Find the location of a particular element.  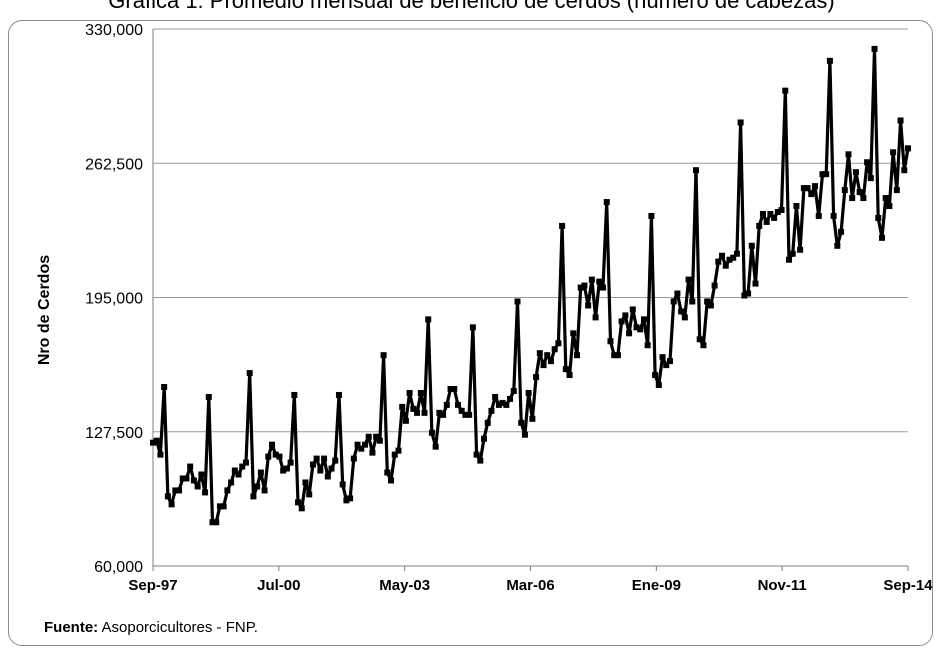

source-label: Fuente: is located at coordinates (71, 627).